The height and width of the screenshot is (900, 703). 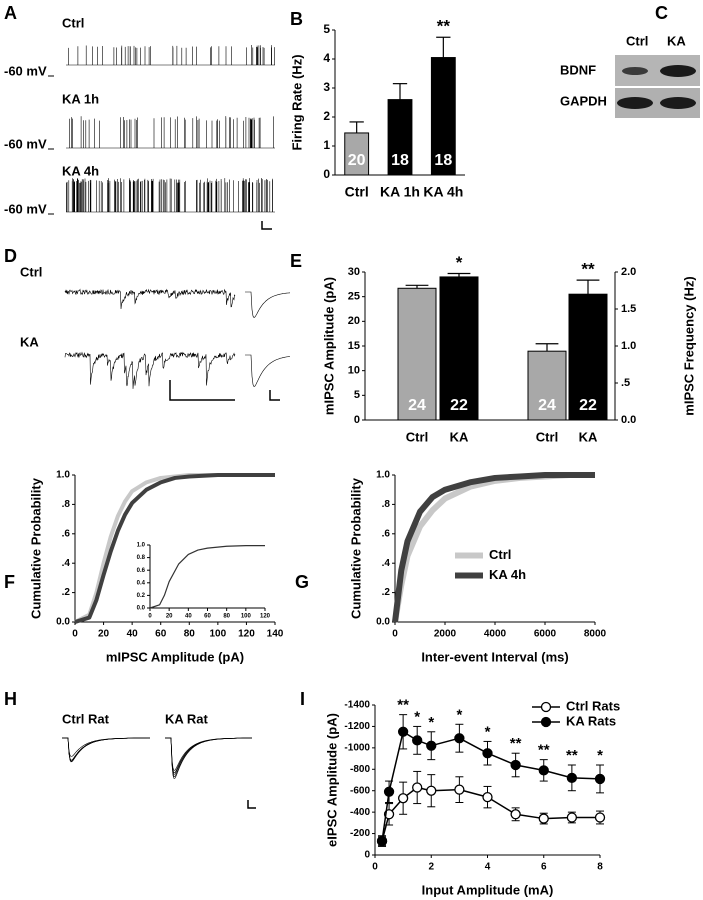 What do you see at coordinates (443, 160) in the screenshot?
I see `n-label: 18` at bounding box center [443, 160].